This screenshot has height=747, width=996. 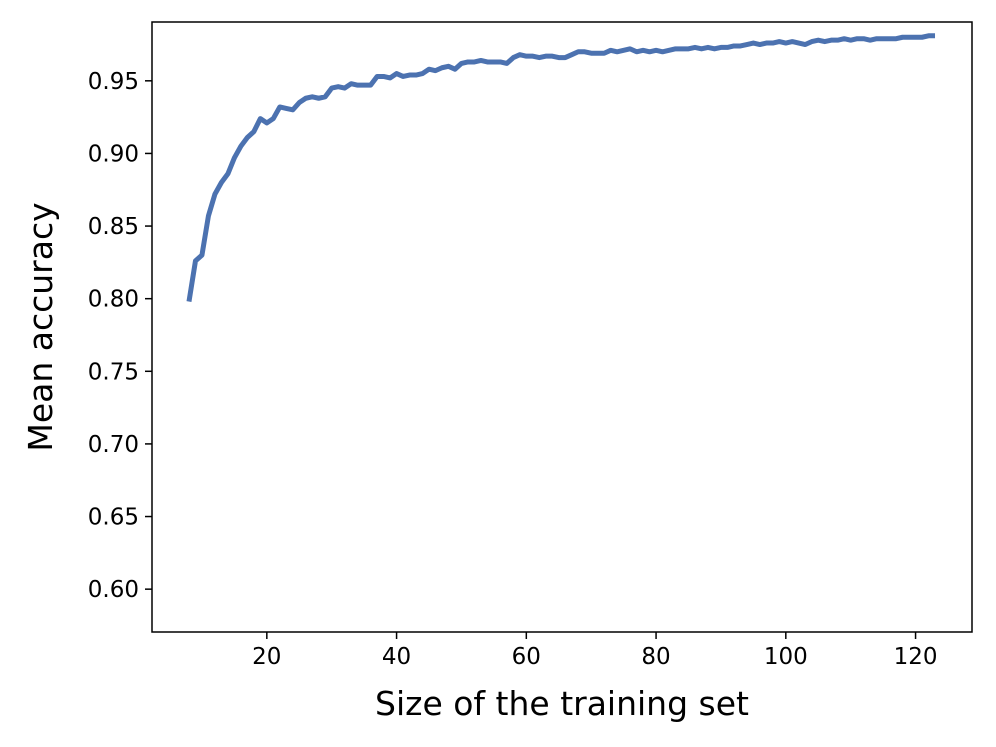 What do you see at coordinates (266, 657) in the screenshot?
I see `x-tick-label: 20` at bounding box center [266, 657].